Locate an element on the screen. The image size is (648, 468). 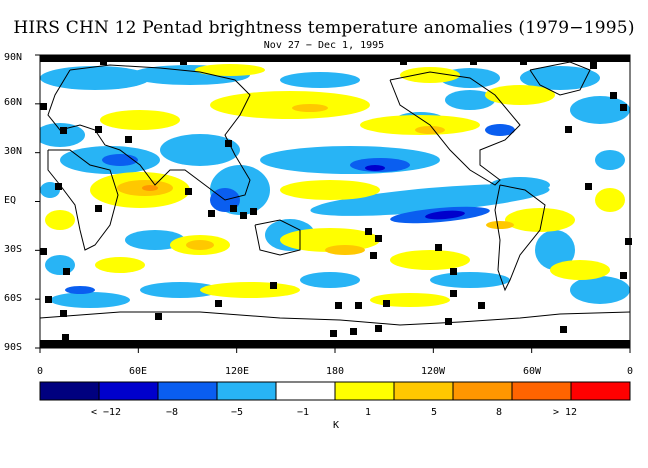
colorbar-label-8: 8 is located at coordinates (499, 412).